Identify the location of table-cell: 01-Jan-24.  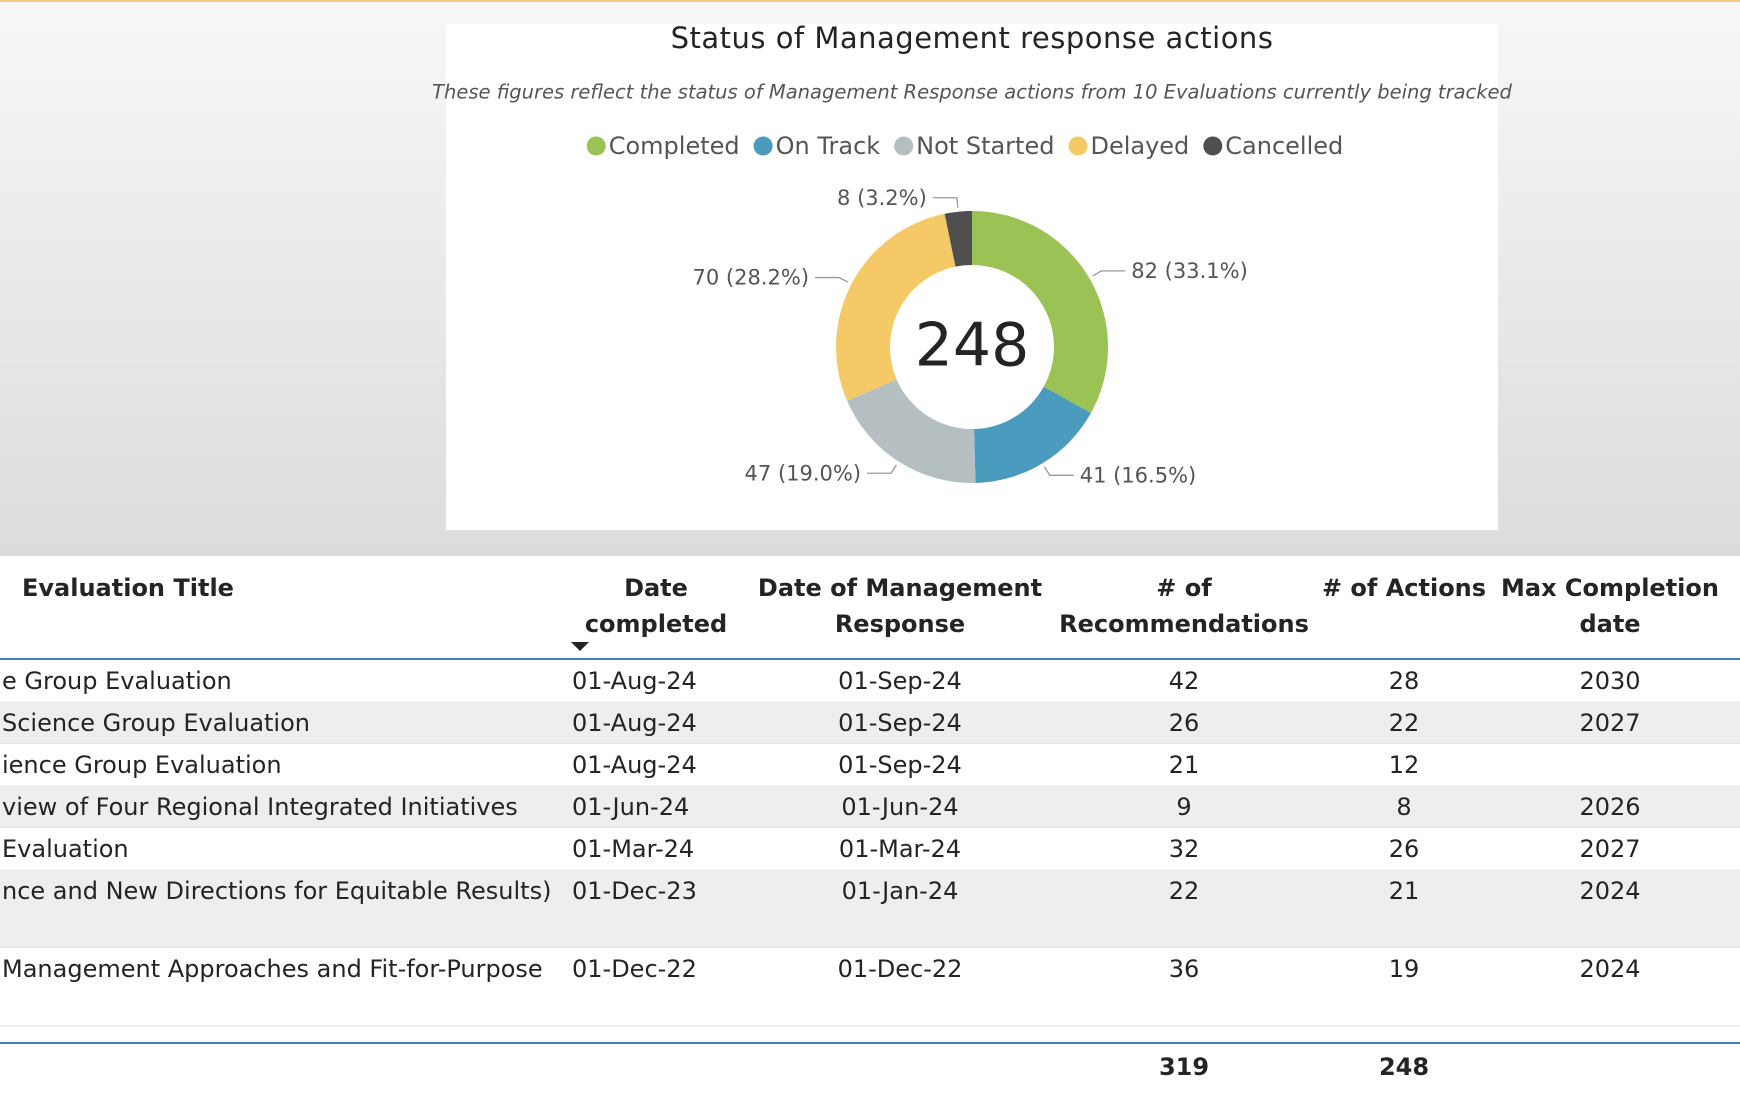
(900, 891).